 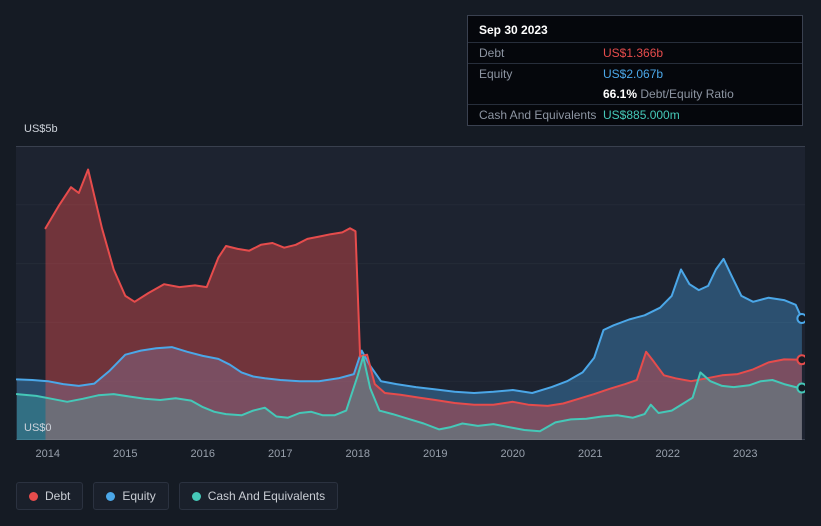 I want to click on x-tick-label: 2017, so click(x=280, y=454).